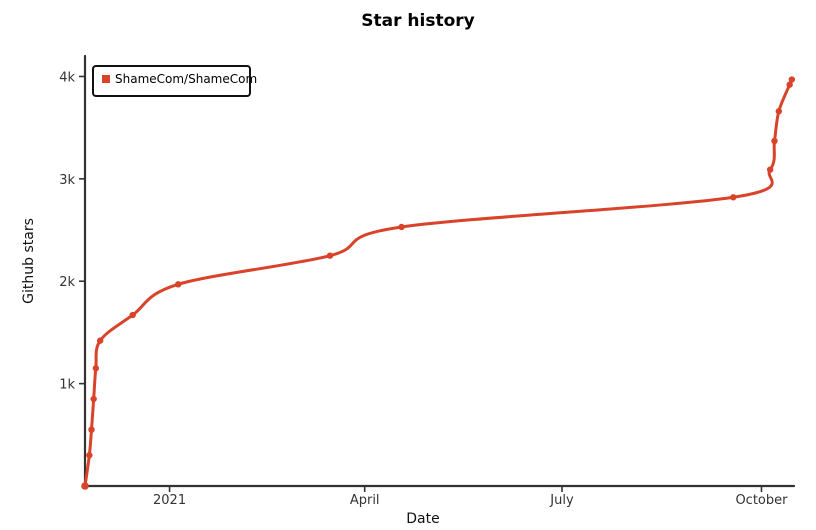  What do you see at coordinates (417, 21) in the screenshot?
I see `chart-title: Star history` at bounding box center [417, 21].